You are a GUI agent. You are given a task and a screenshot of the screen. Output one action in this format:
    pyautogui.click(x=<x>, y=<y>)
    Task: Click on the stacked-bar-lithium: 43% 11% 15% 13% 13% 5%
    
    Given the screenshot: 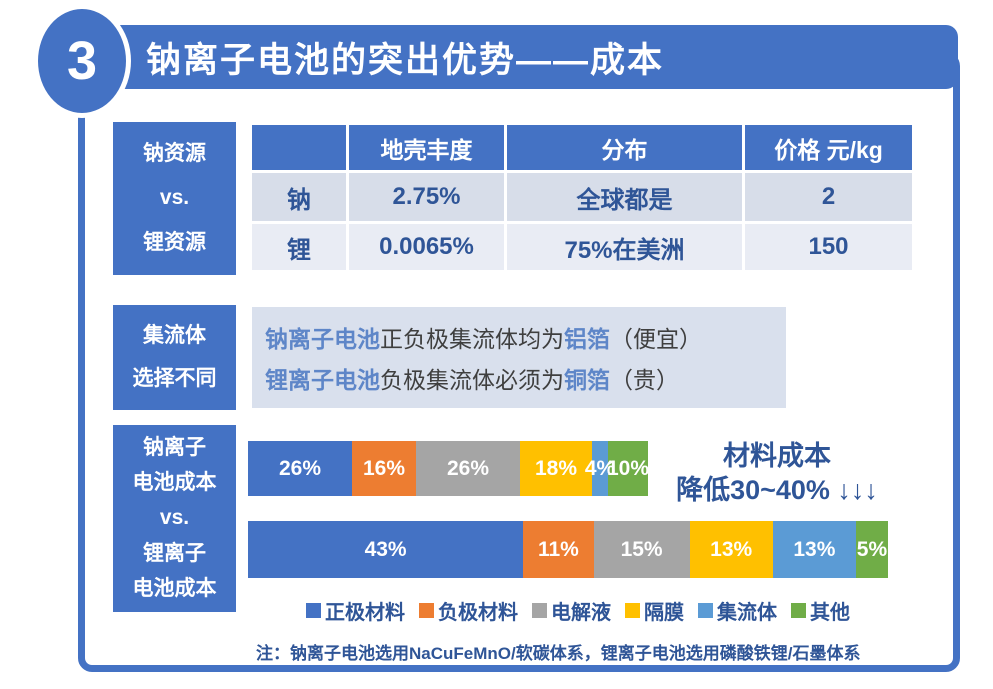 What is the action you would take?
    pyautogui.click(x=568, y=549)
    